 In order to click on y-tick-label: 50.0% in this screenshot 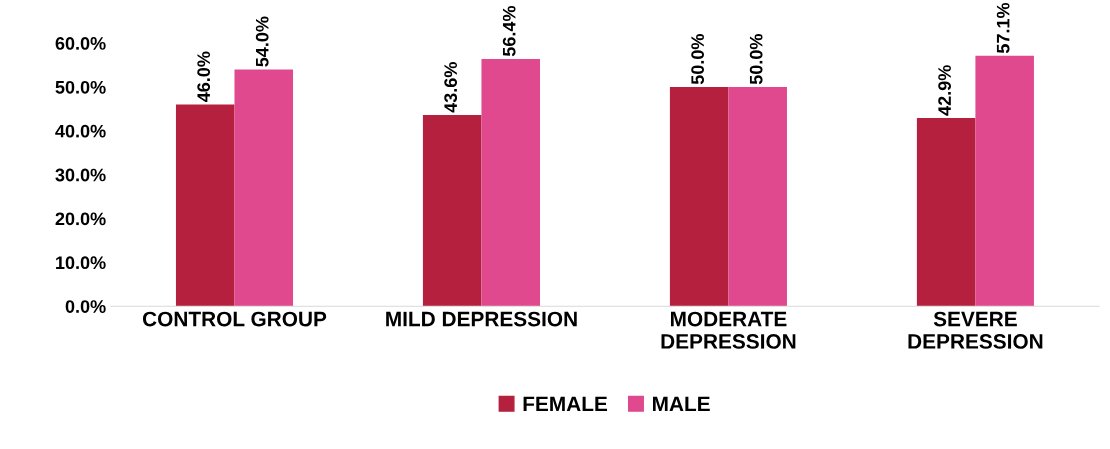, I will do `click(80, 87)`.